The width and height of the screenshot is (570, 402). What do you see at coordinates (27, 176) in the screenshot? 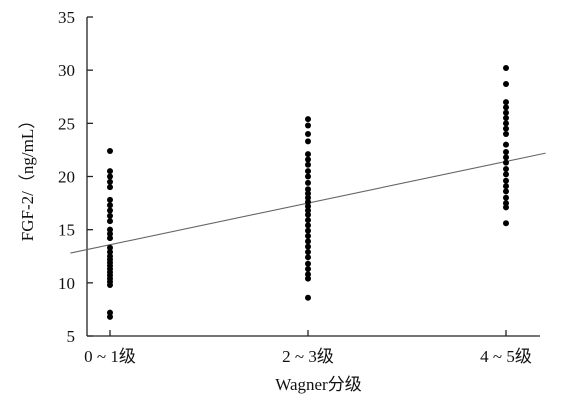
I see `y-axis-title: FGF-2/（ng/mL）` at bounding box center [27, 176].